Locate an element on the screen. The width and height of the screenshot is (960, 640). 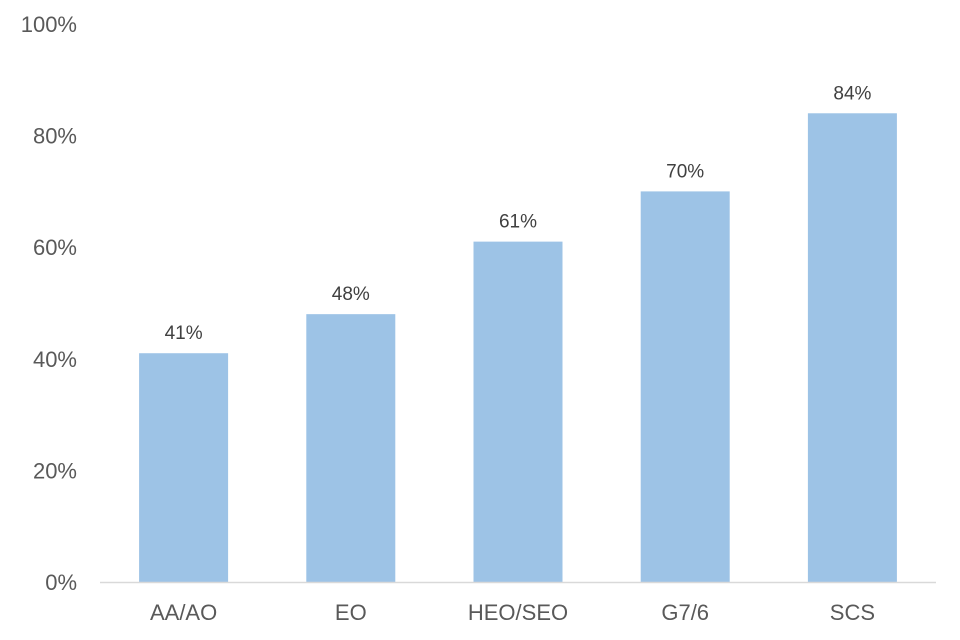
y-tick-label: 80% is located at coordinates (55, 136).